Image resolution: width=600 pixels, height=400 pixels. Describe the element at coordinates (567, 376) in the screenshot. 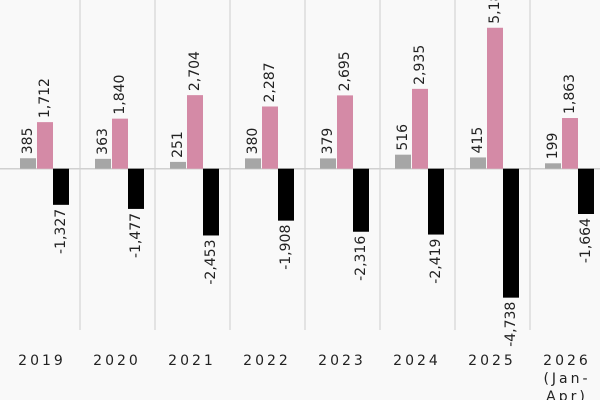

I see `x-tick-label: 2026 (Jan-Apr)` at that location.